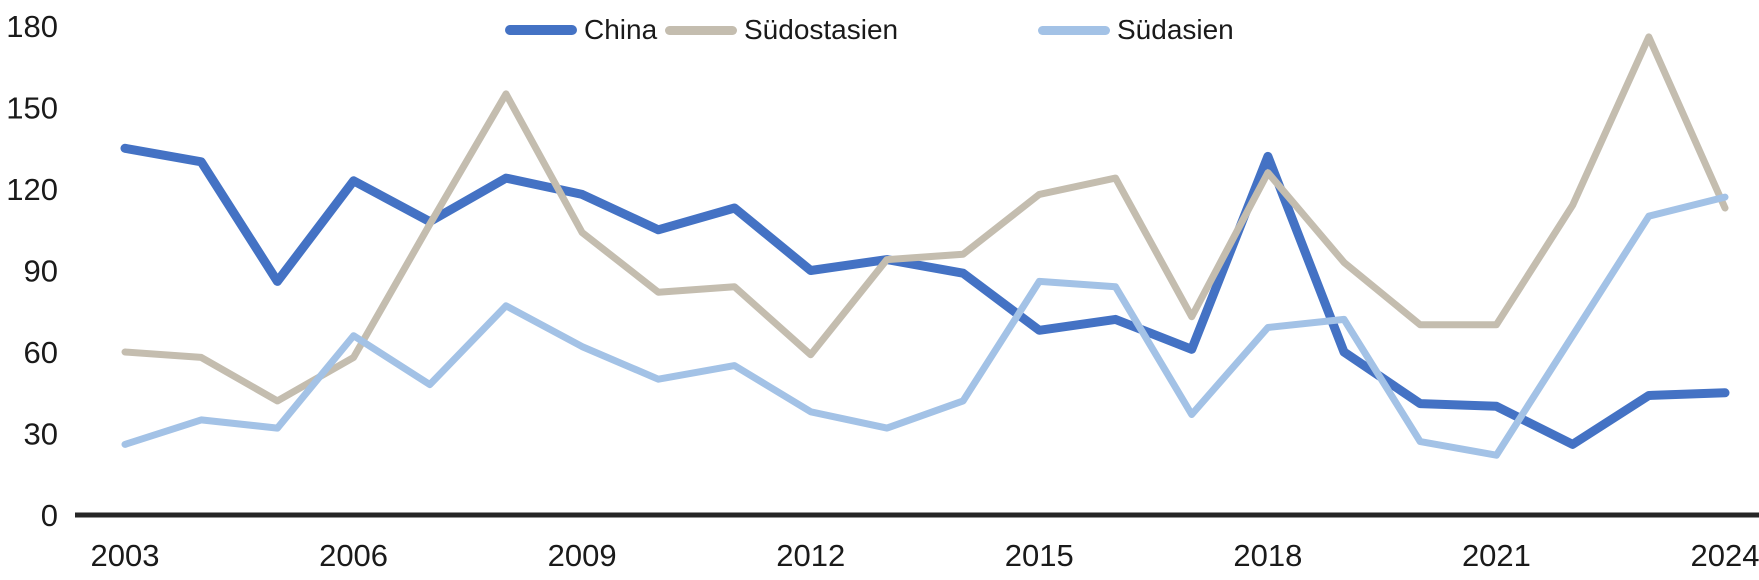 The width and height of the screenshot is (1759, 580). Describe the element at coordinates (125, 555) in the screenshot. I see `x-tick-label: 2003` at that location.